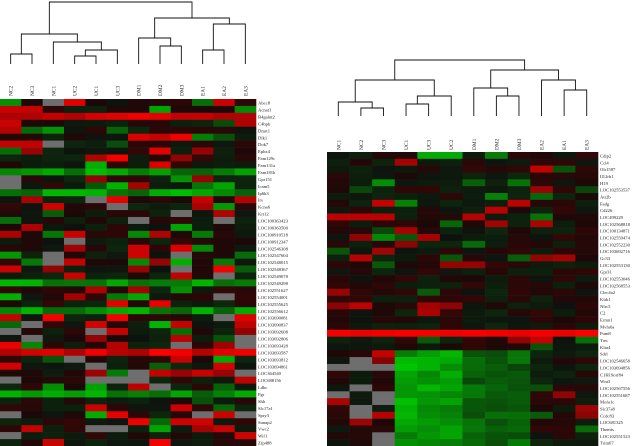 Image resolution: width=641 pixels, height=446 pixels. I want to click on gene-label: LOC102547604, so click(273, 255).